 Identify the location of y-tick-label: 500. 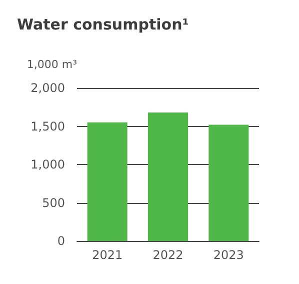
(53, 203).